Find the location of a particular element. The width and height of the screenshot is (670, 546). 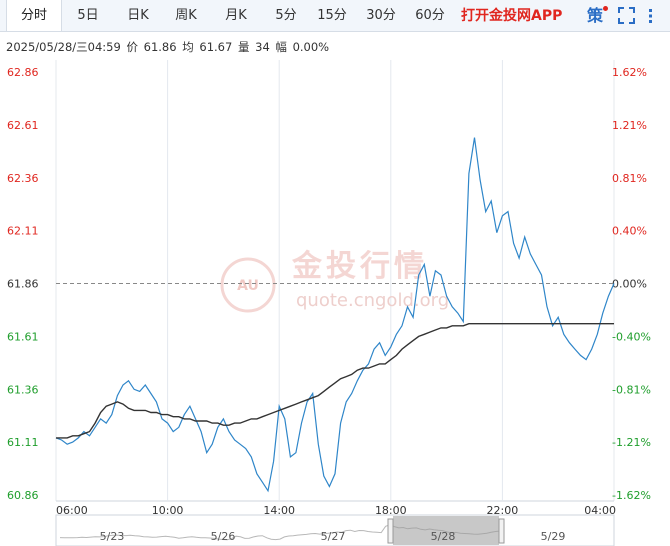

tab-5day: 5日 is located at coordinates (88, 15).